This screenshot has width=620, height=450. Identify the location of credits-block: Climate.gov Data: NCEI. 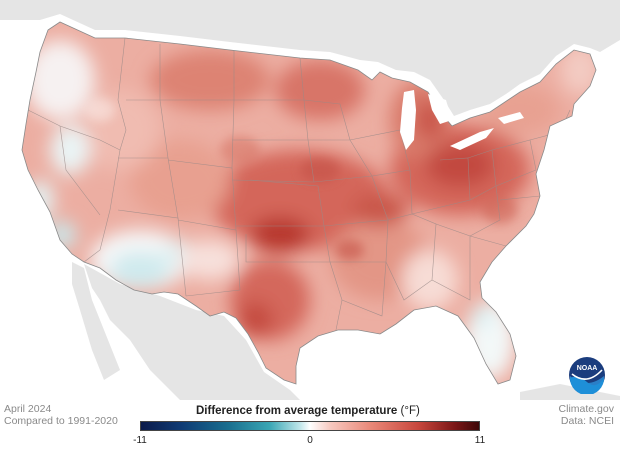
(586, 415).